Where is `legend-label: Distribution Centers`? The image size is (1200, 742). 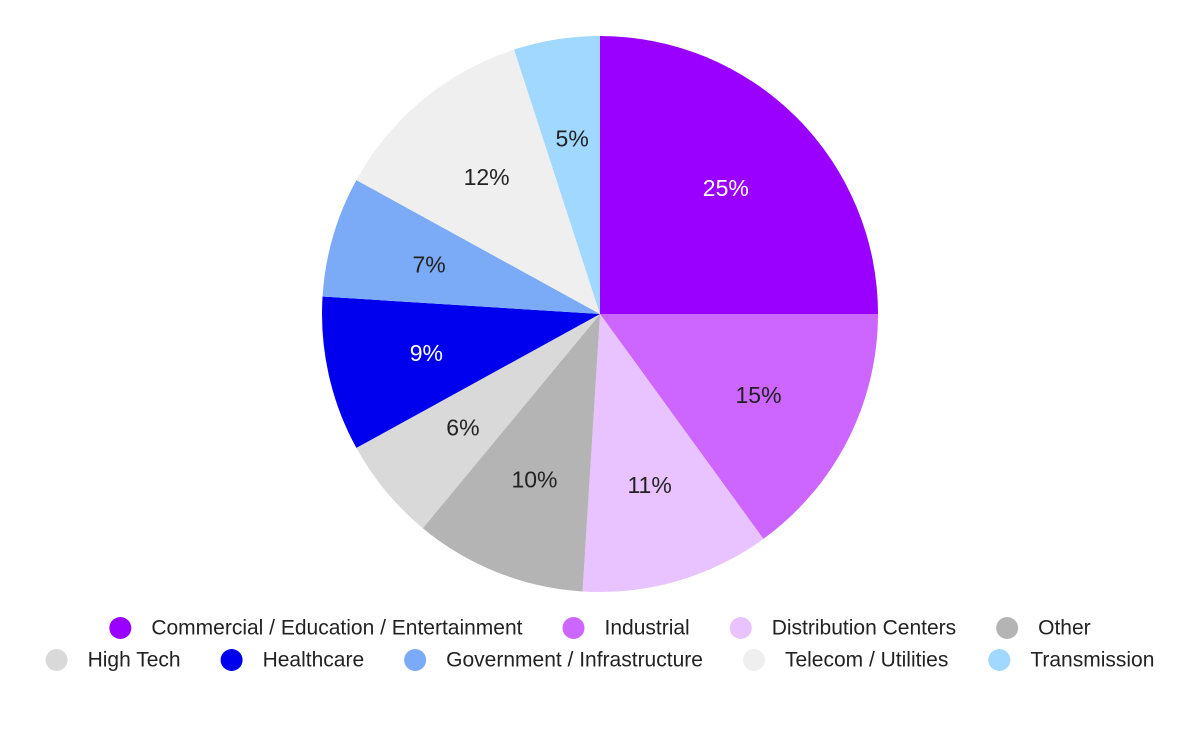 legend-label: Distribution Centers is located at coordinates (864, 628).